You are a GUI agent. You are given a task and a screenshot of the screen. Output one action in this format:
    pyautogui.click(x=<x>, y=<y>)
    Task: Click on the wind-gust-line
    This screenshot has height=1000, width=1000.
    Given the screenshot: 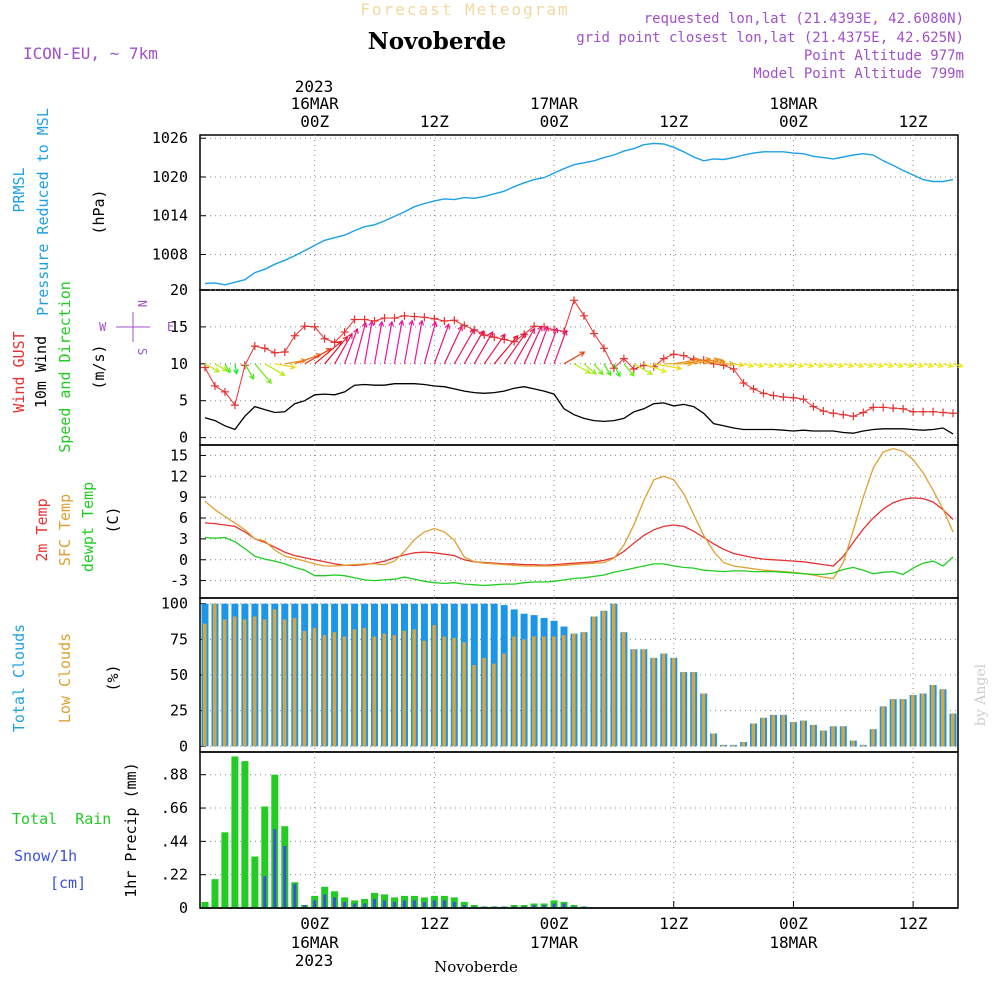 What is the action you would take?
    pyautogui.click(x=579, y=358)
    